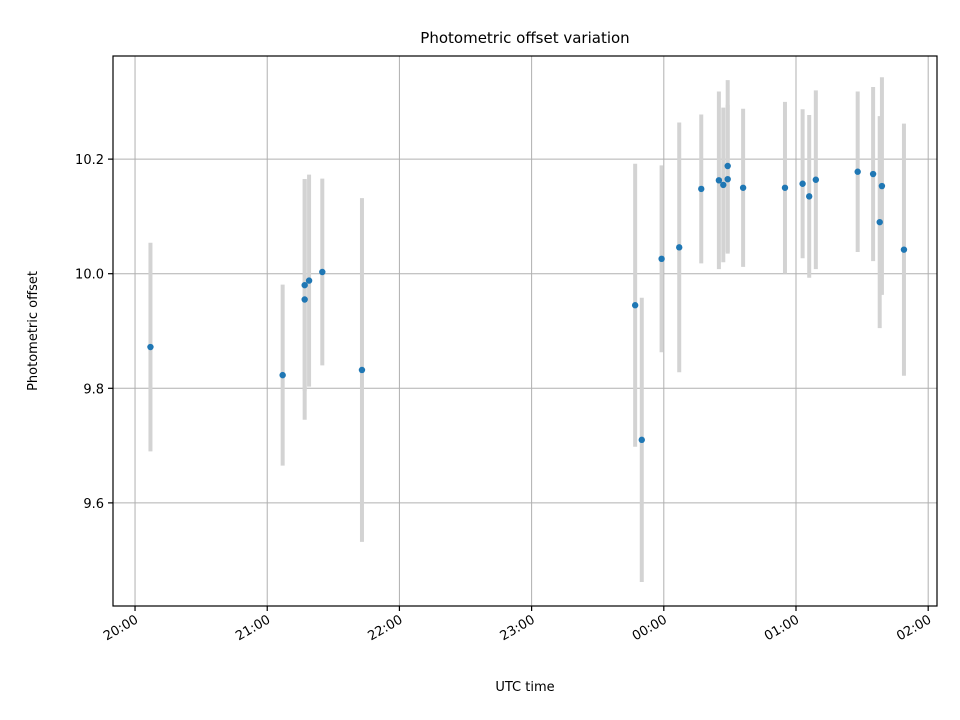 This screenshot has width=960, height=720. Describe the element at coordinates (524, 38) in the screenshot. I see `chart-title: Photometric offset variation` at that location.